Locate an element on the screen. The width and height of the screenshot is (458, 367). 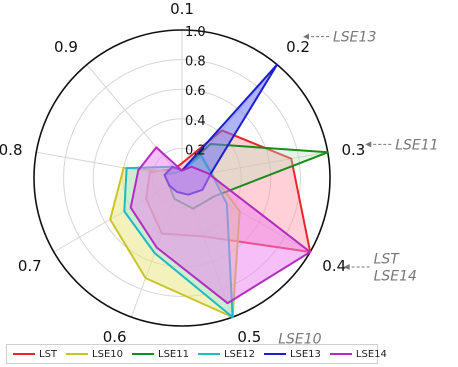
axis-label: 0.4 is located at coordinates (334, 266).